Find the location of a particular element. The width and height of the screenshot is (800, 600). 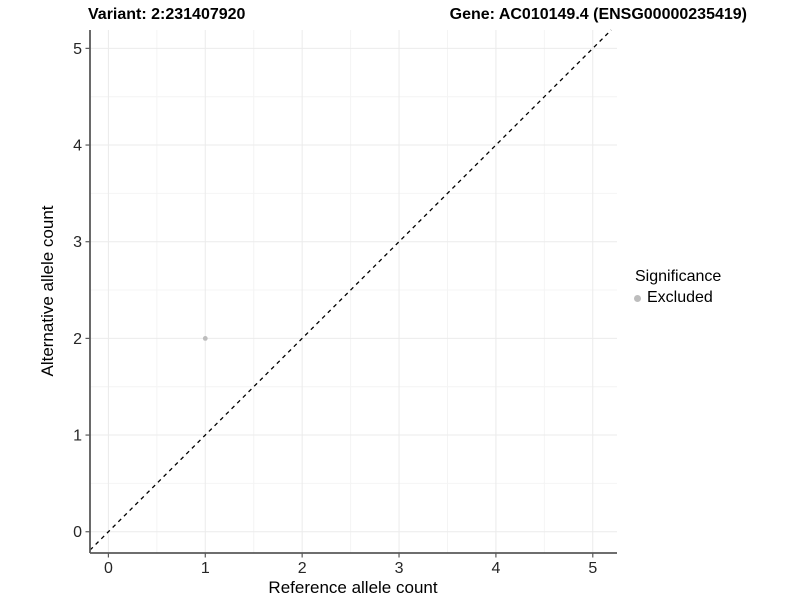

legend-entry-label: Excluded is located at coordinates (680, 297).